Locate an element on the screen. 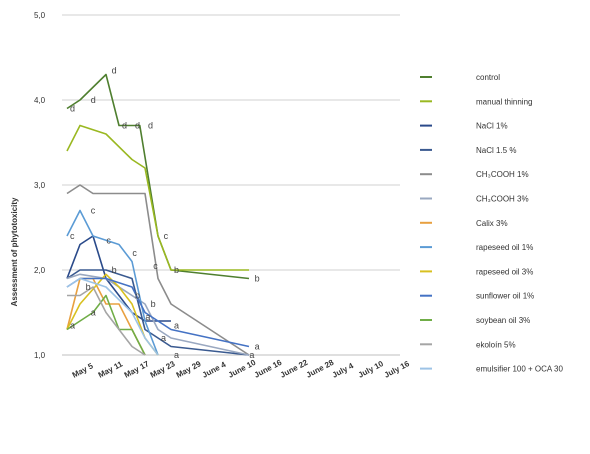  legend-label: CH₃COOH 3% is located at coordinates (502, 199).